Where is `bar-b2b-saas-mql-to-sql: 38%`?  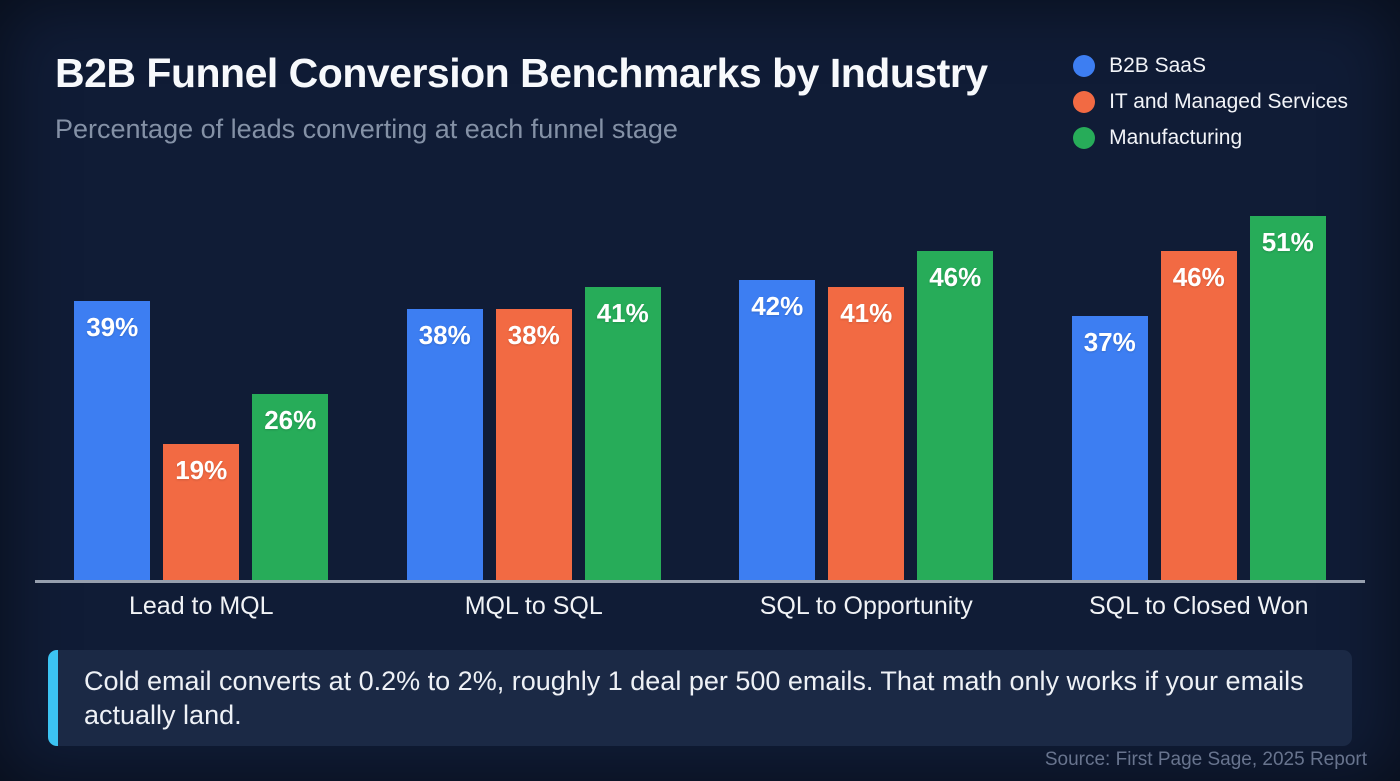 bar-b2b-saas-mql-to-sql: 38% is located at coordinates (444, 444).